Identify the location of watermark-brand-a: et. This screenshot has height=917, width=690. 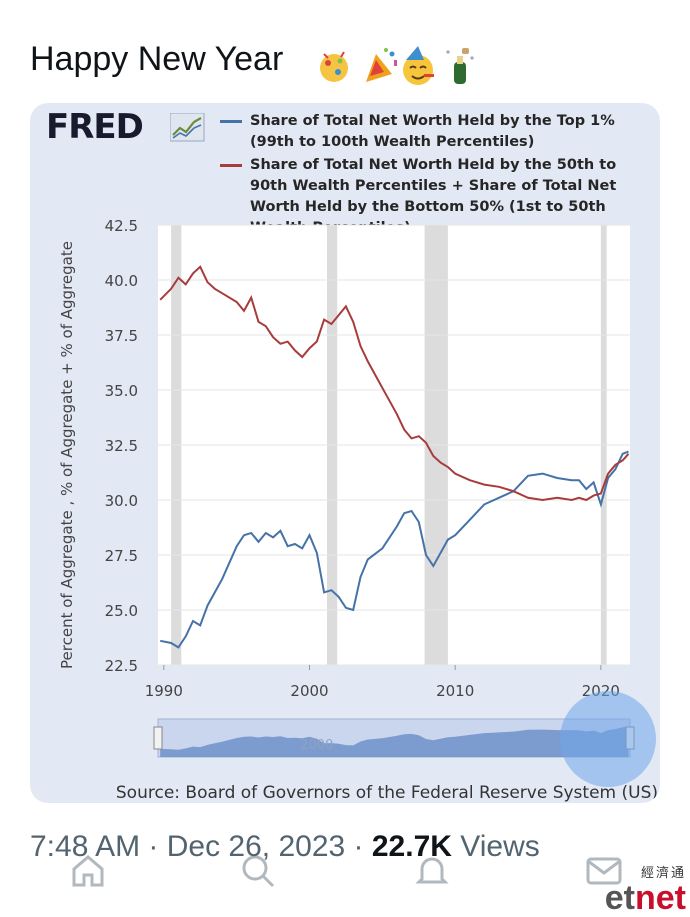
(619, 898).